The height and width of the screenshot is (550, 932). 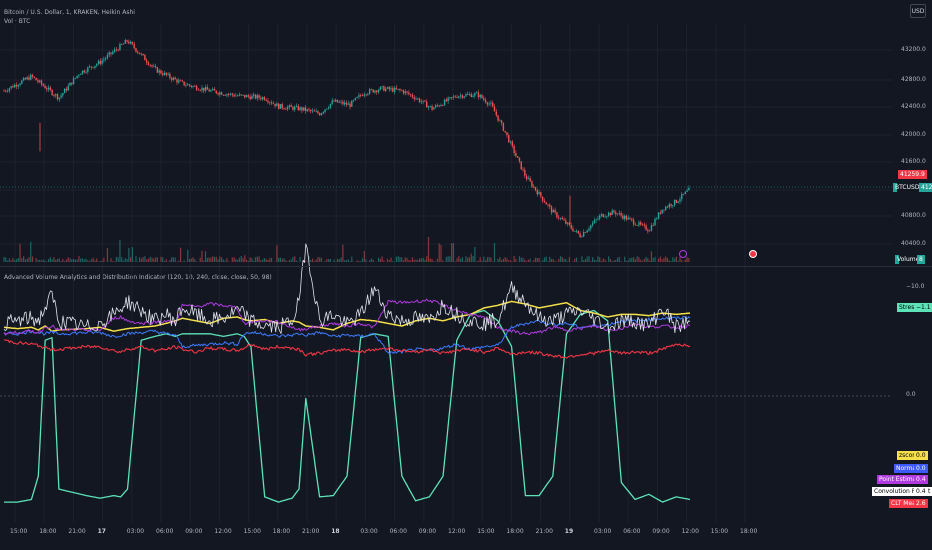 What do you see at coordinates (918, 11) in the screenshot?
I see `currency-button: USD` at bounding box center [918, 11].